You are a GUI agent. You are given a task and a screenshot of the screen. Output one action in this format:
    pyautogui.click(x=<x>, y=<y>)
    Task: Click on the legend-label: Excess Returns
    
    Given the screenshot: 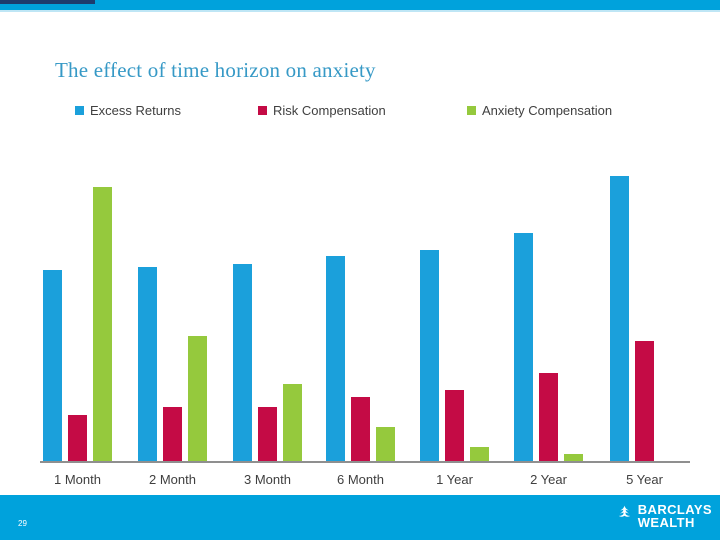 What is the action you would take?
    pyautogui.click(x=136, y=110)
    